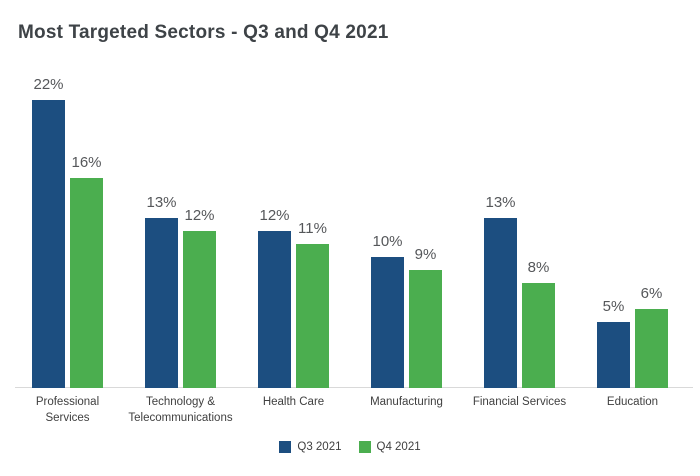 This screenshot has width=700, height=476. Describe the element at coordinates (180, 410) in the screenshot. I see `x-tick-label-technology-telecommunications: Technology & Telecommunications` at that location.